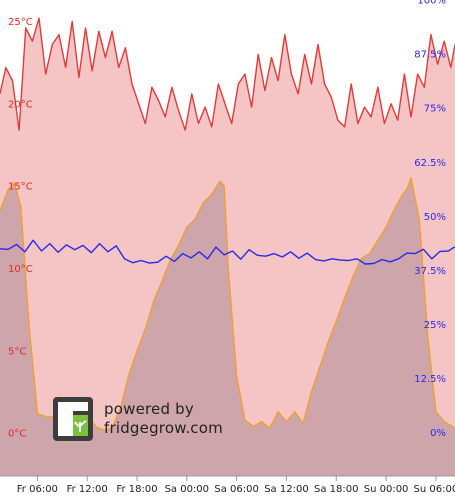 This screenshot has height=500, width=455. I want to click on fridgegrow-icon, so click(73, 419).